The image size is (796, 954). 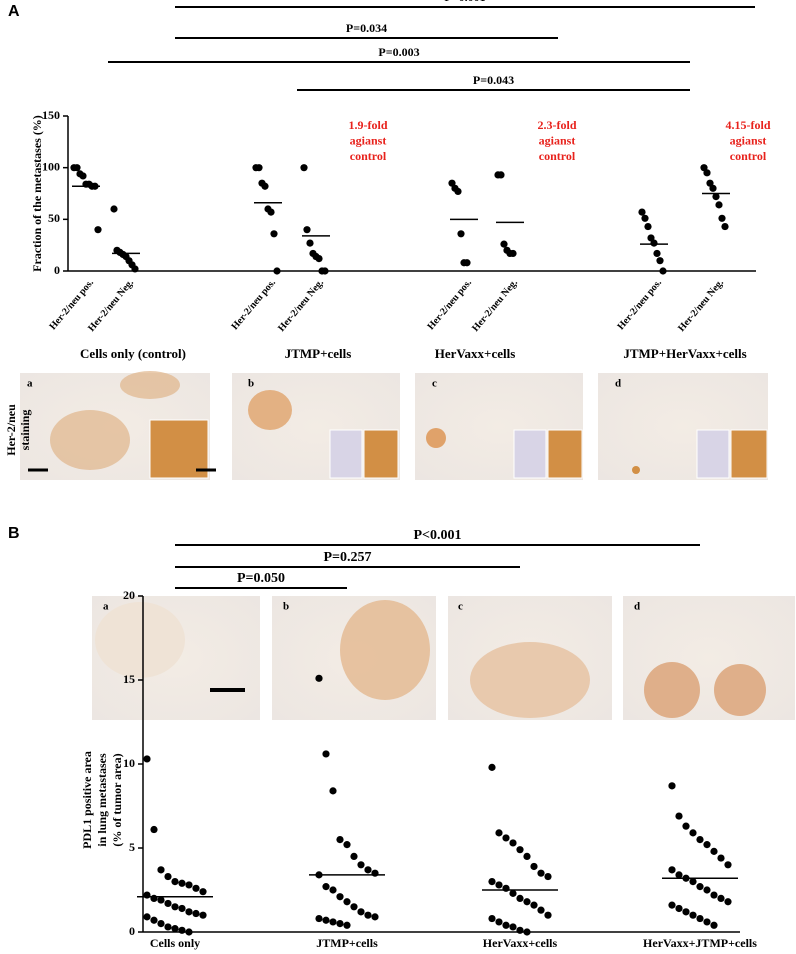 What do you see at coordinates (14, 533) in the screenshot?
I see `panel-letter: B` at bounding box center [14, 533].